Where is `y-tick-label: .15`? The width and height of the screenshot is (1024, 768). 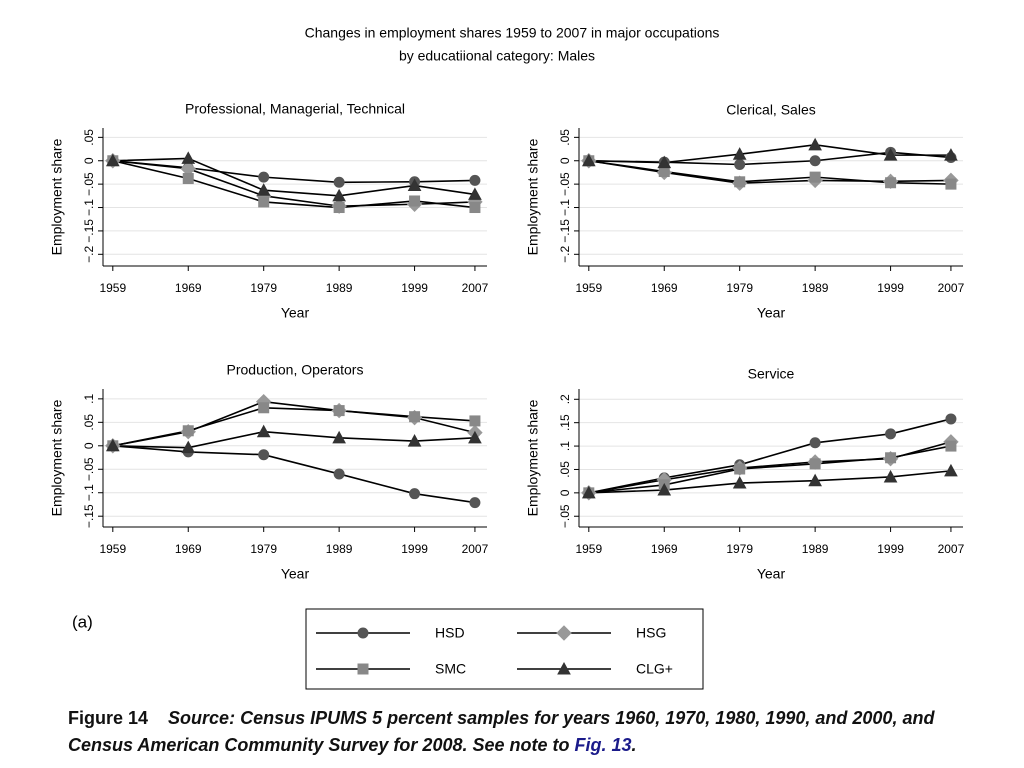 y-tick-label: .15 is located at coordinates (565, 422).